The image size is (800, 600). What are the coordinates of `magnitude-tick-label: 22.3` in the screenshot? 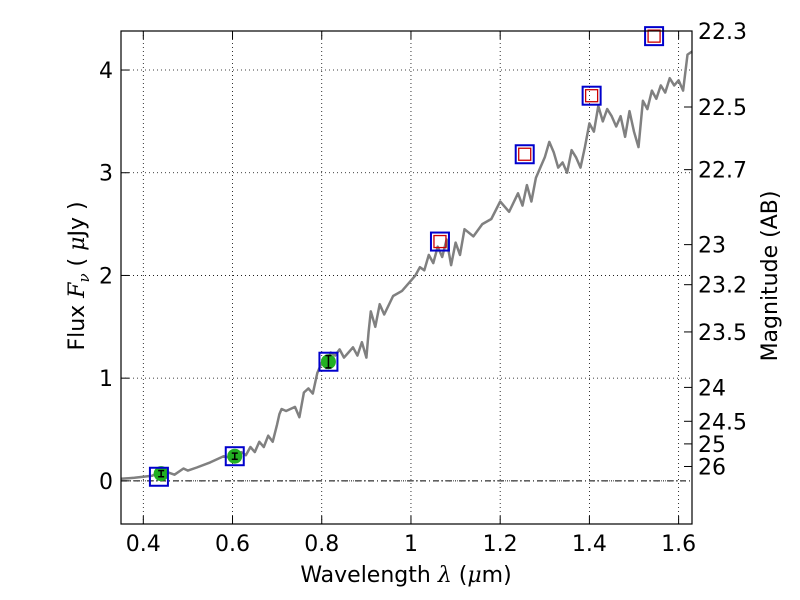 It's located at (722, 32).